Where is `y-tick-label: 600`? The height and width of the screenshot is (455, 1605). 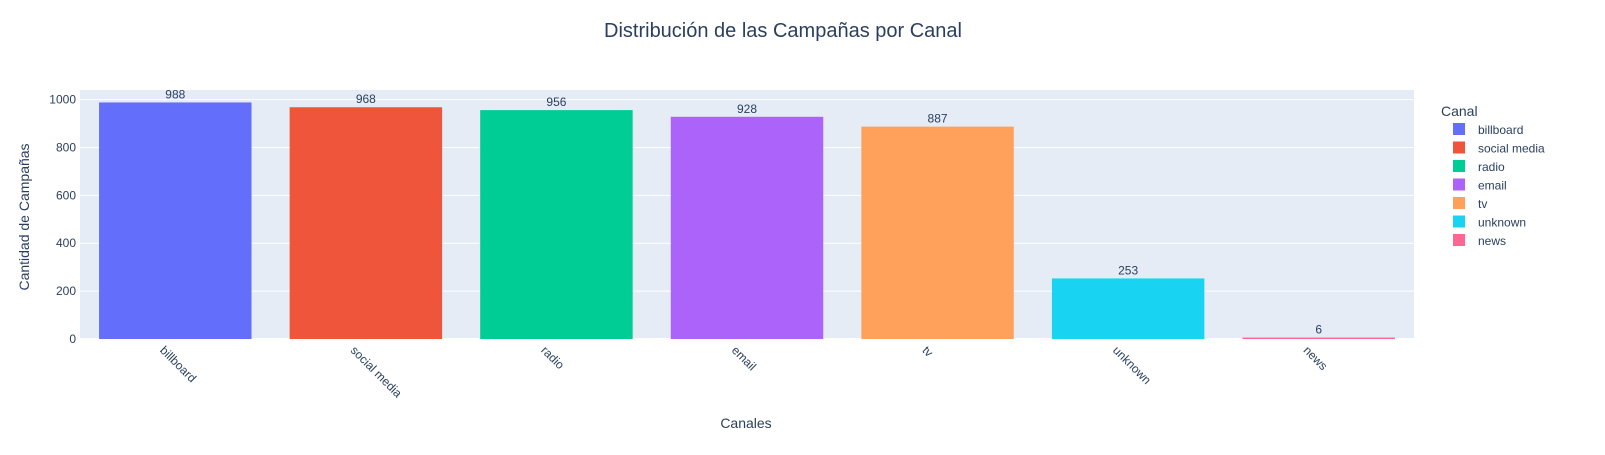 y-tick-label: 600 is located at coordinates (66, 195).